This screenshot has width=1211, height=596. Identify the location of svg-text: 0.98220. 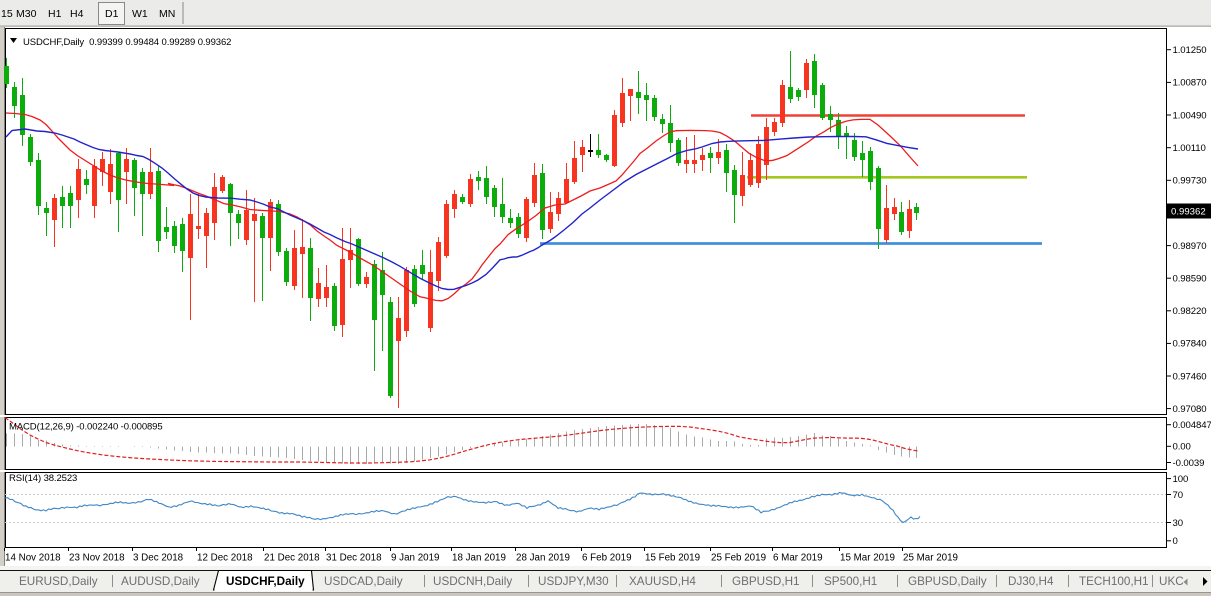
(1190, 311).